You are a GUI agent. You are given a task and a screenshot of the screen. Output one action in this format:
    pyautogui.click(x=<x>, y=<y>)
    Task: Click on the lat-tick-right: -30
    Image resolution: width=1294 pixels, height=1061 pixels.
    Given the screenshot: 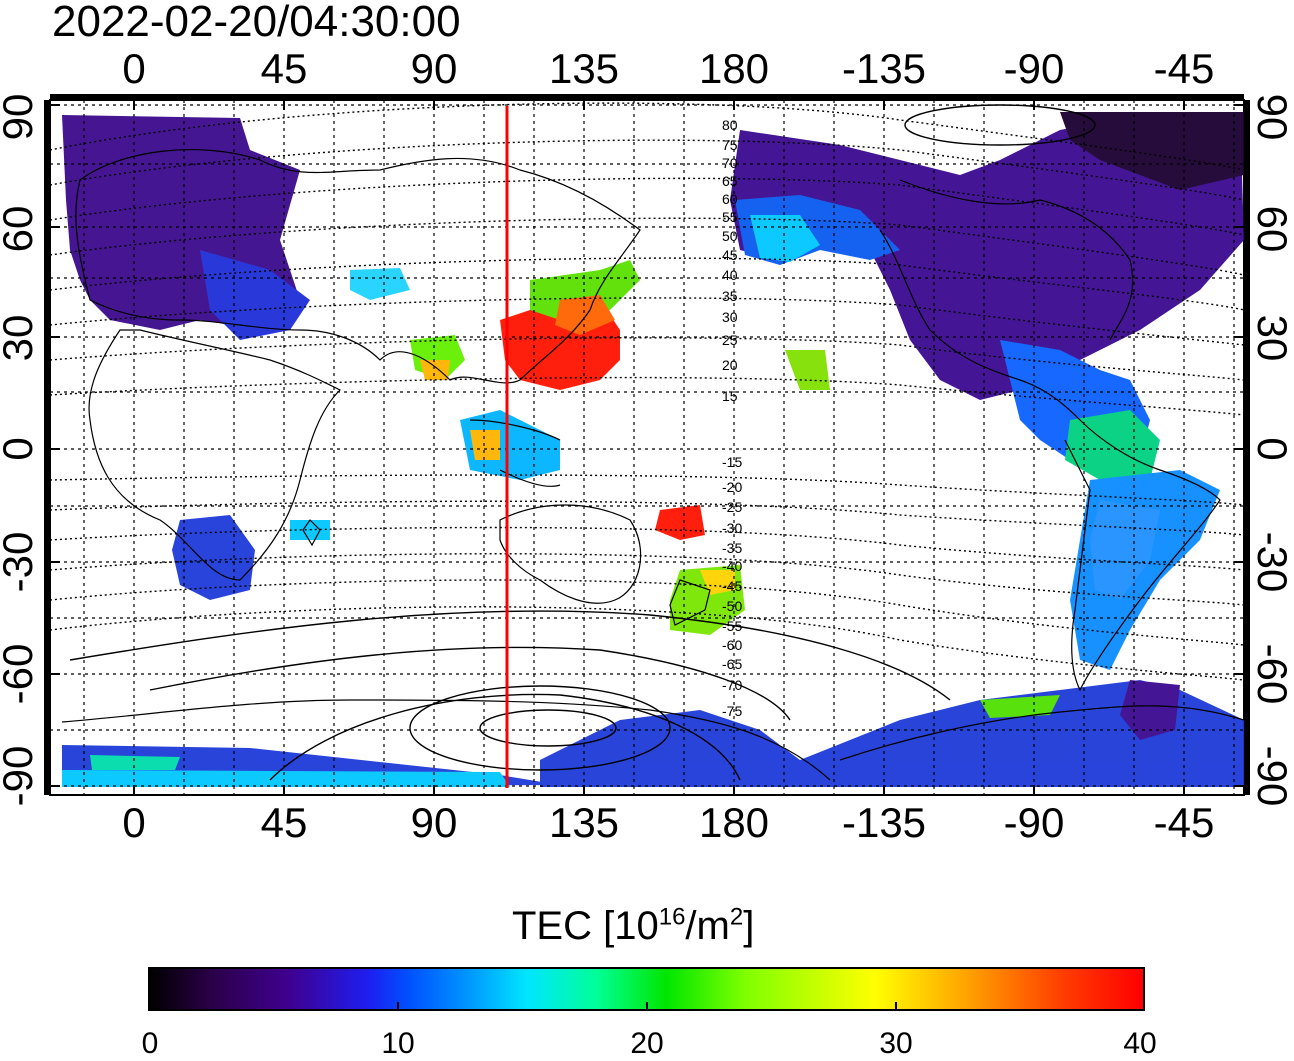 What is the action you would take?
    pyautogui.click(x=1271, y=562)
    